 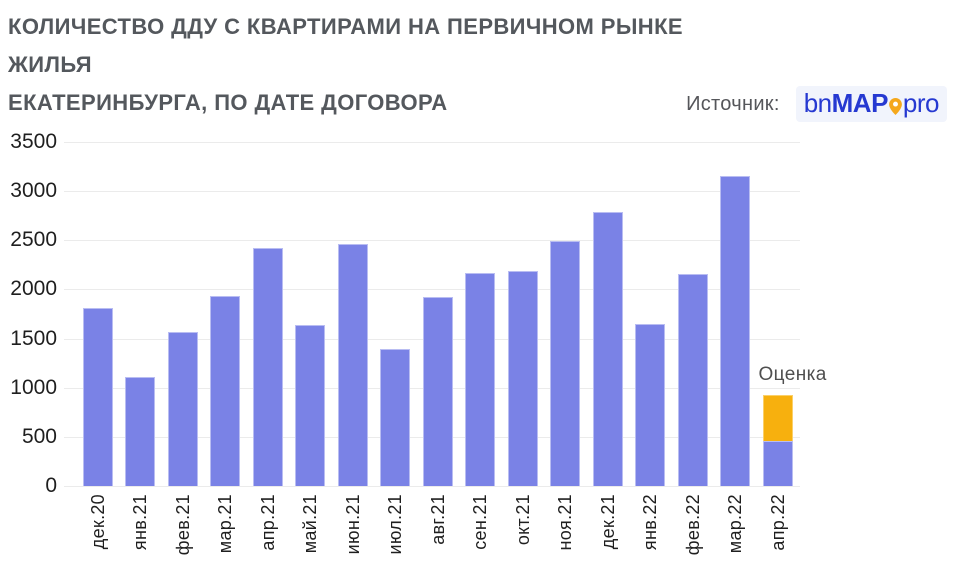 What do you see at coordinates (777, 522) in the screenshot?
I see `x-axis-label: апр.22` at bounding box center [777, 522].